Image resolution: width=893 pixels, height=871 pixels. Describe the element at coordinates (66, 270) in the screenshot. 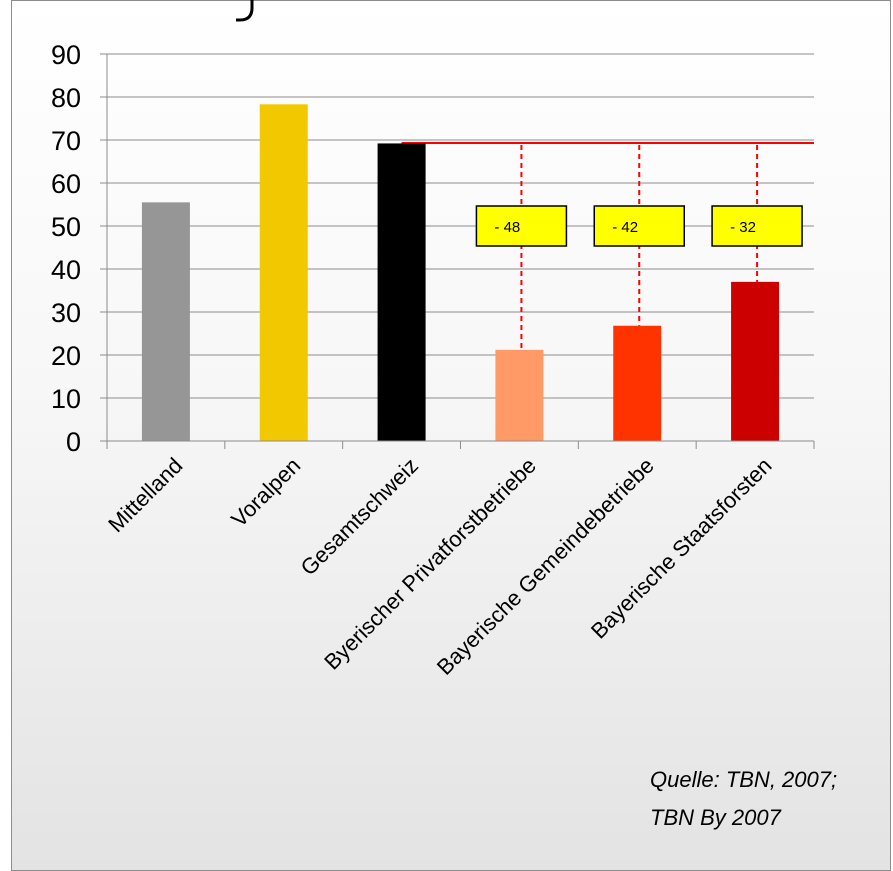

I see `y-tick-label-40: 40` at that location.